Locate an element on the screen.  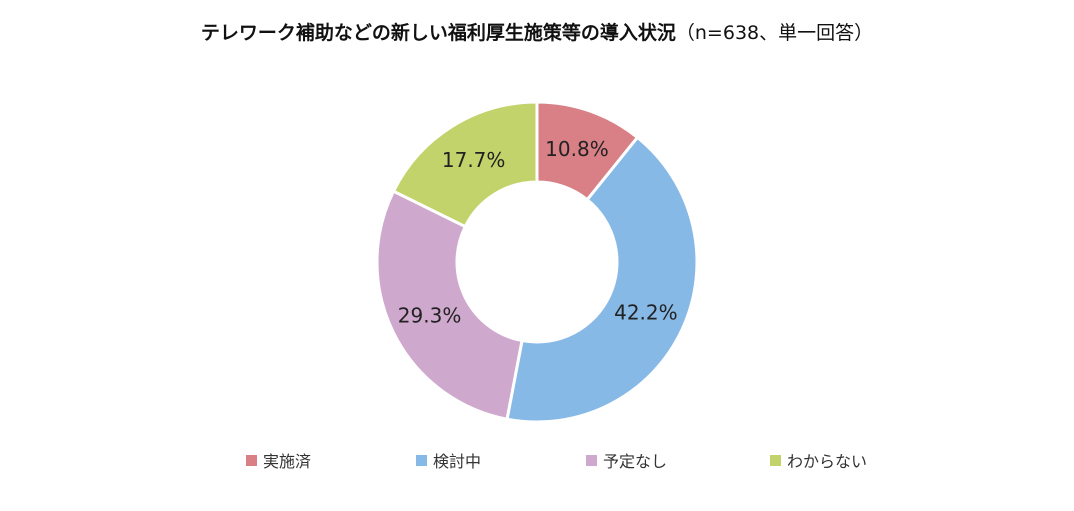
legend-label: 検討中 is located at coordinates (457, 461).